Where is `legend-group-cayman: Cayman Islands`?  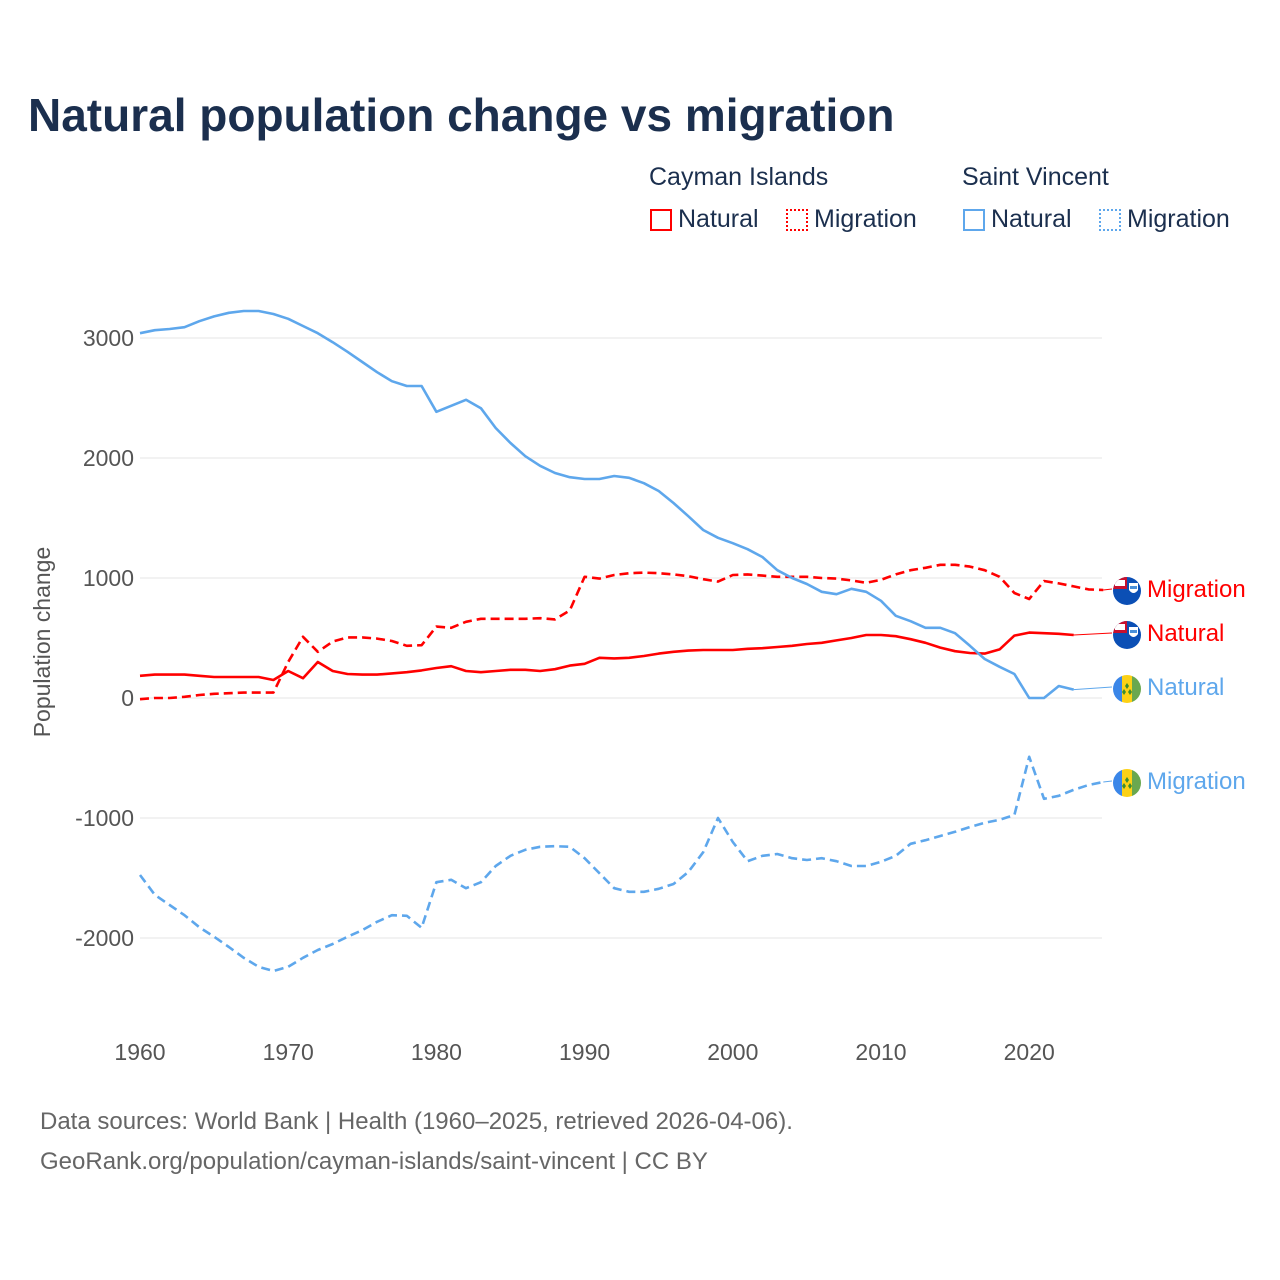 legend-group-cayman: Cayman Islands is located at coordinates (739, 177).